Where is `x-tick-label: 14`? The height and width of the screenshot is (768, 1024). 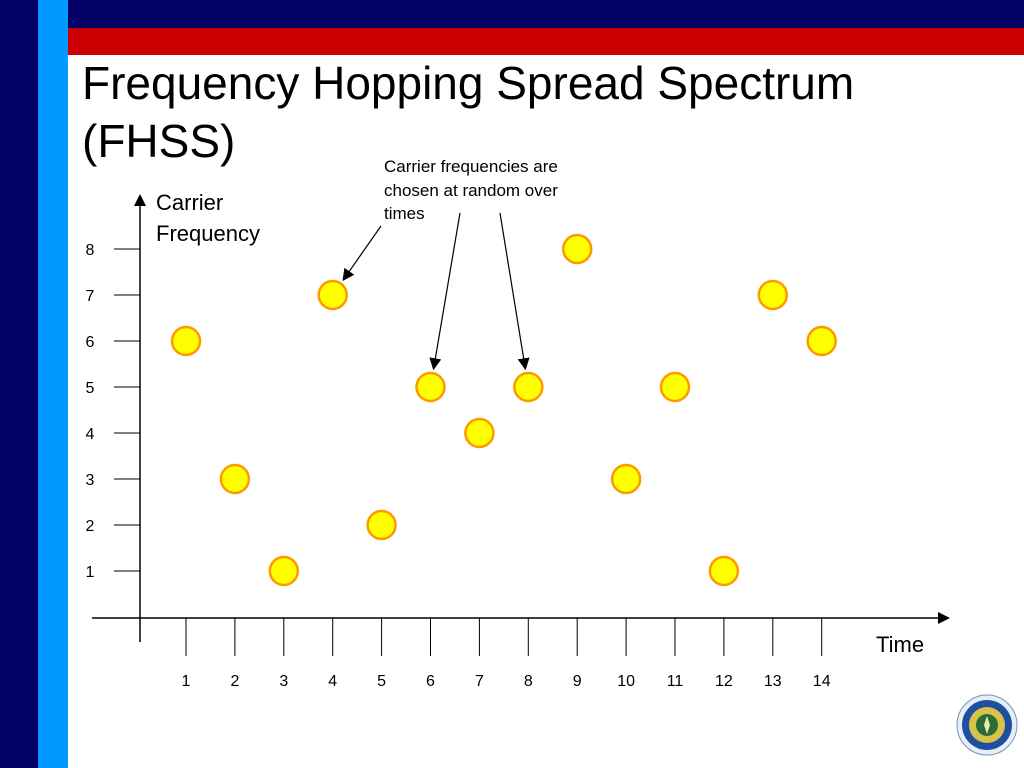 x-tick-label: 14 is located at coordinates (822, 681).